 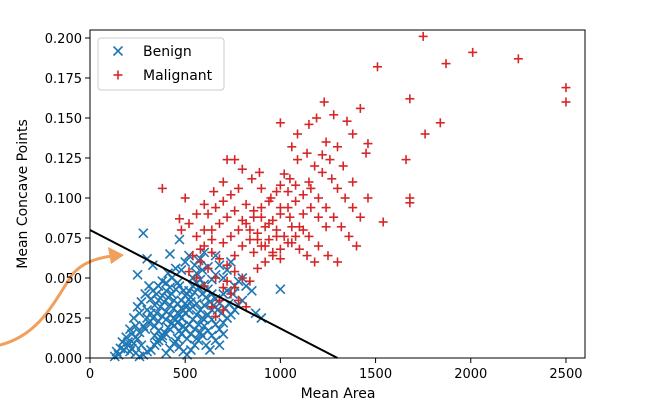 I want to click on annotation-arrowhead, so click(x=116, y=255).